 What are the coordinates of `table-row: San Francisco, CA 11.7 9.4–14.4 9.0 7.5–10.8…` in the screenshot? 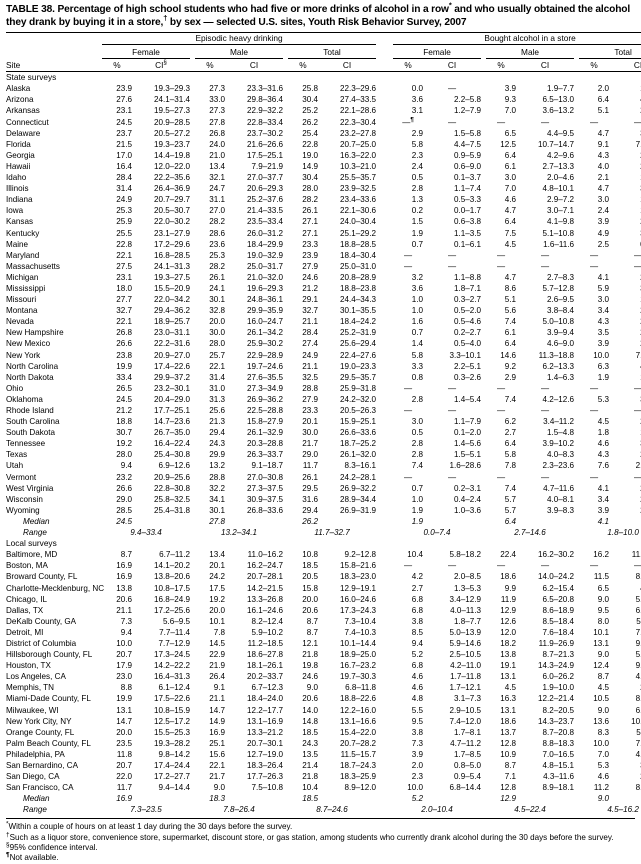 It's located at (323, 787).